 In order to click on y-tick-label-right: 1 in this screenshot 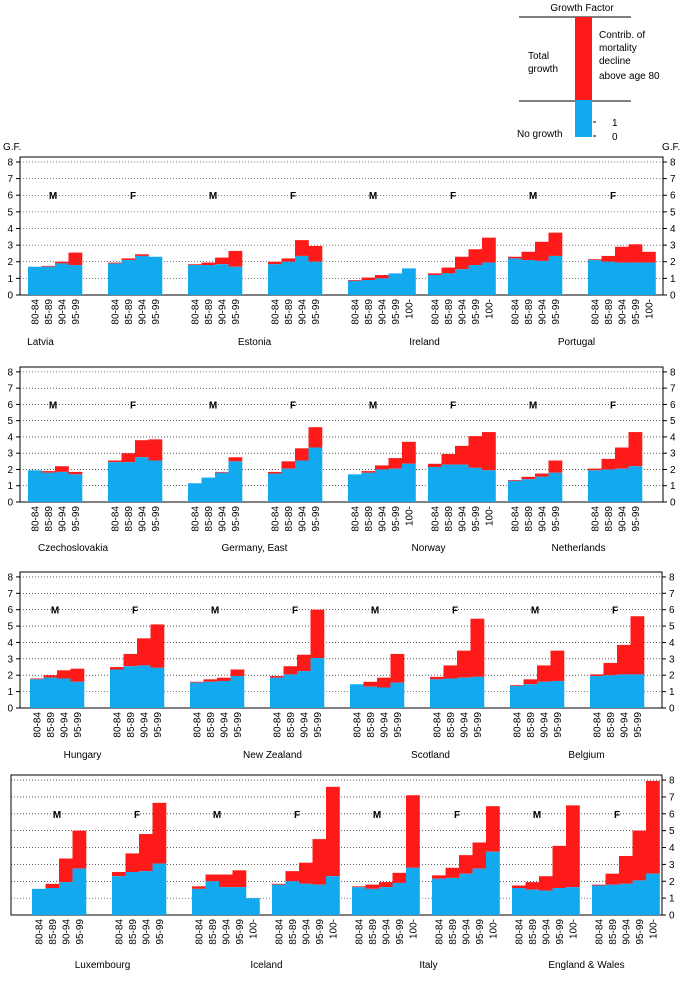, I will do `click(673, 279)`.